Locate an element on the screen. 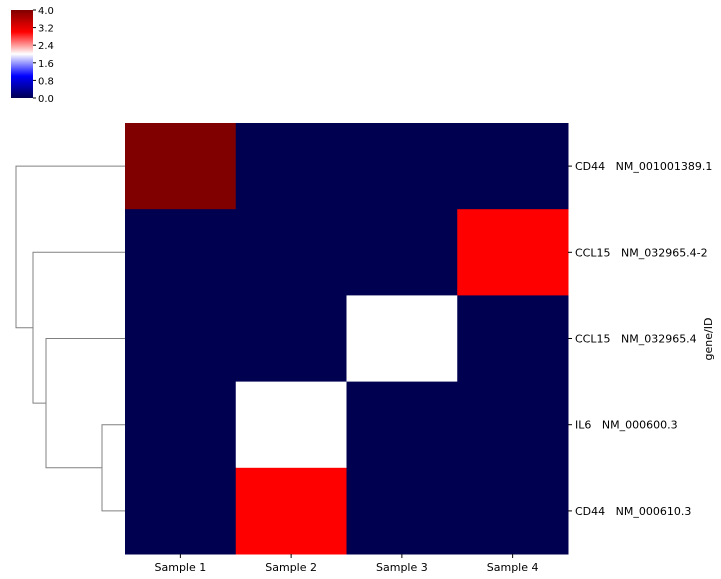 This screenshot has width=721, height=579. row-label: CCL15 NM_032965.4-2 is located at coordinates (641, 252).